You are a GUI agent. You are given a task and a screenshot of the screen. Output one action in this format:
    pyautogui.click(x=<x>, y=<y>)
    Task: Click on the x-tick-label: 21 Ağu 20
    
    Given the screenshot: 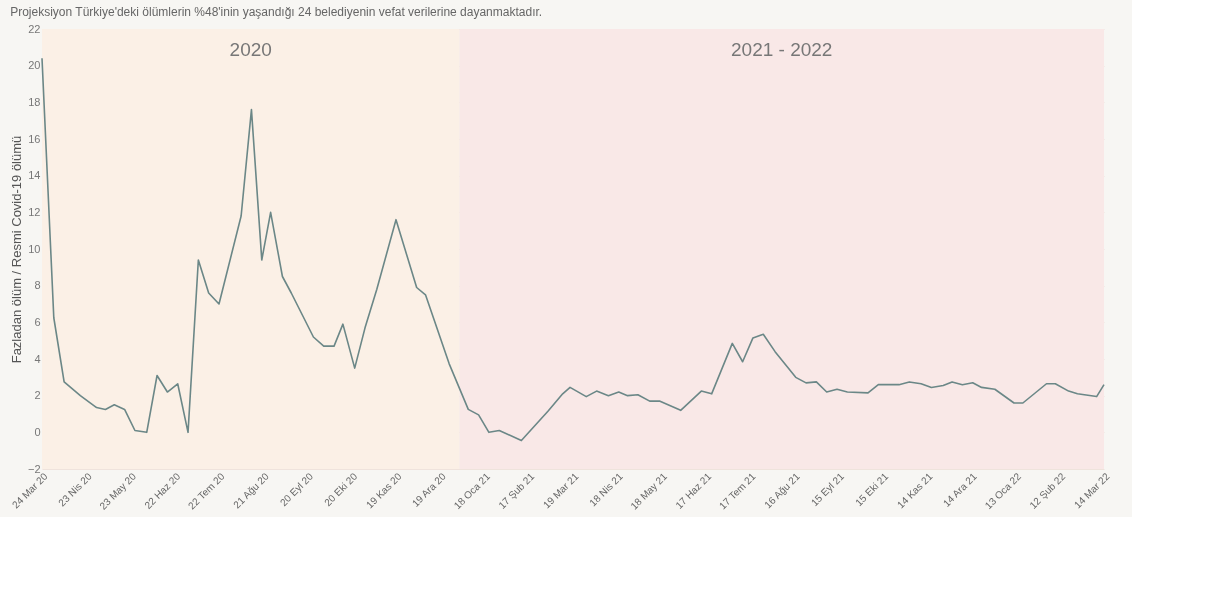 What is the action you would take?
    pyautogui.click(x=251, y=490)
    